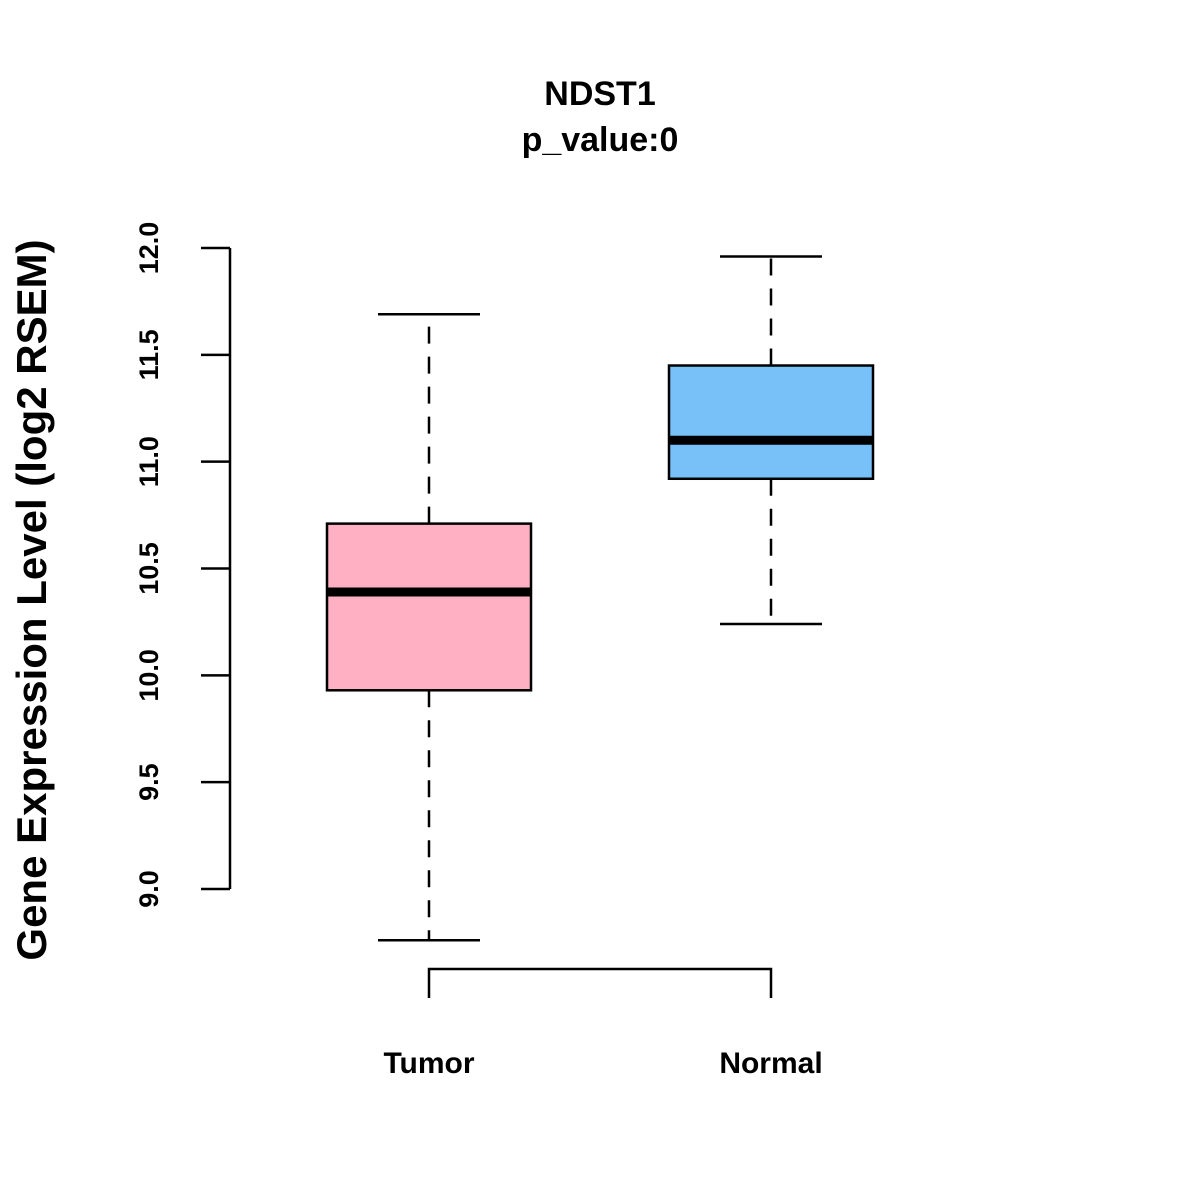 This screenshot has width=1200, height=1200. Describe the element at coordinates (183, 565) in the screenshot. I see `y-axis: 9.0 9.5 10.0 10.5 11.0 11.5 12.0` at that location.